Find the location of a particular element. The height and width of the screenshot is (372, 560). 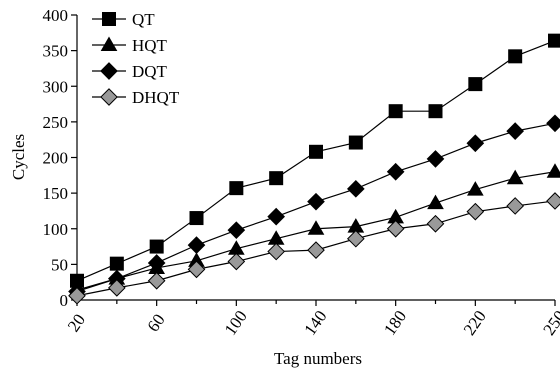

legend-item-dhqt: DHQT is located at coordinates (136, 97).